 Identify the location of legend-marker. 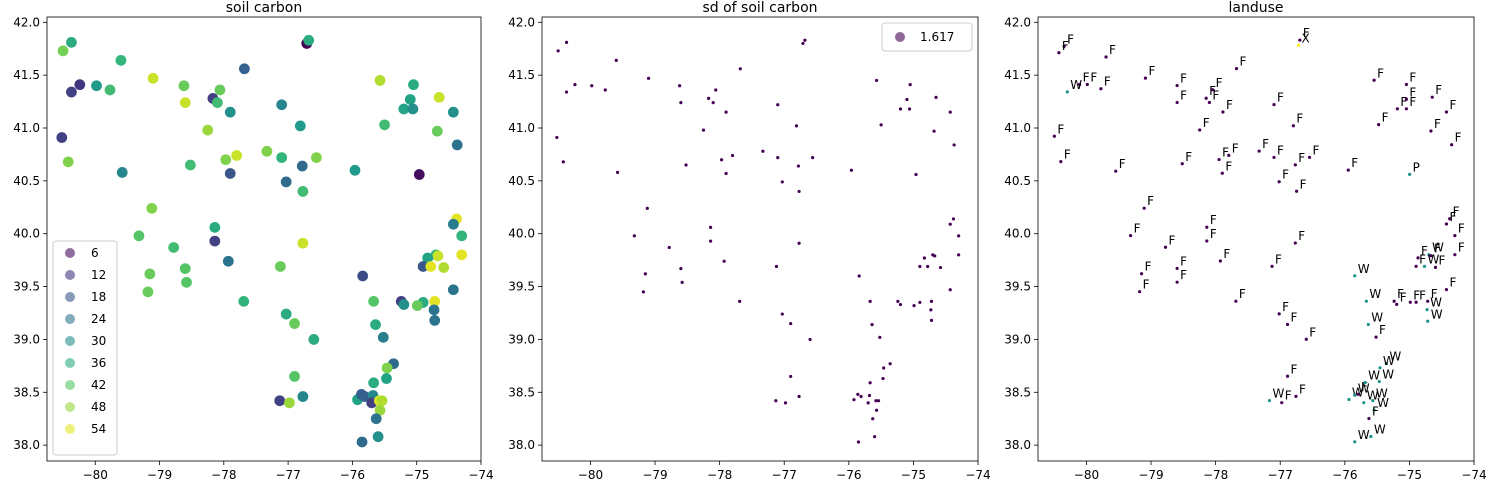
(70, 363).